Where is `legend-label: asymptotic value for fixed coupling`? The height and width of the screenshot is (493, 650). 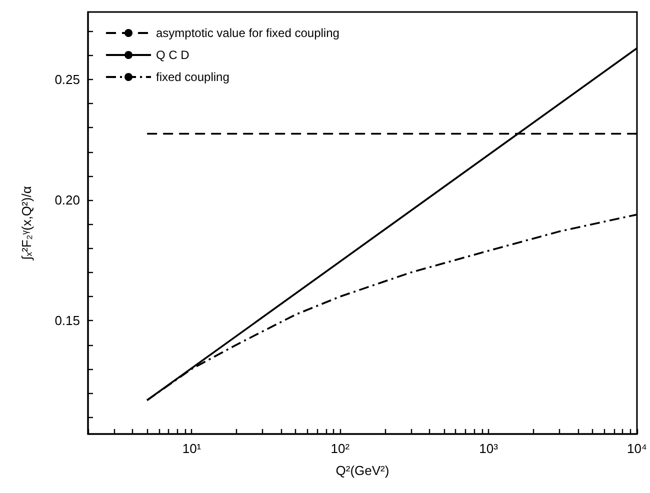 legend-label: asymptotic value for fixed coupling is located at coordinates (248, 33).